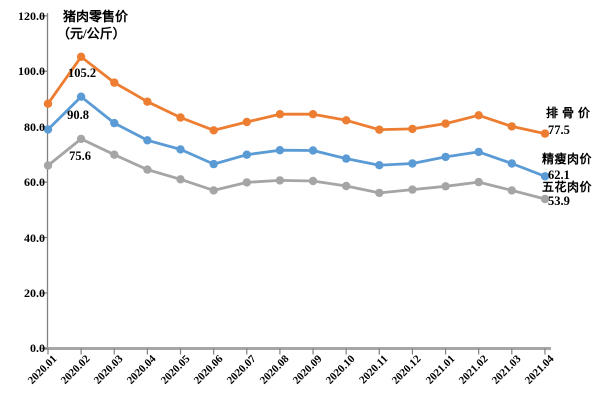  I want to click on peak-label-lean: 90.8, so click(78, 115).